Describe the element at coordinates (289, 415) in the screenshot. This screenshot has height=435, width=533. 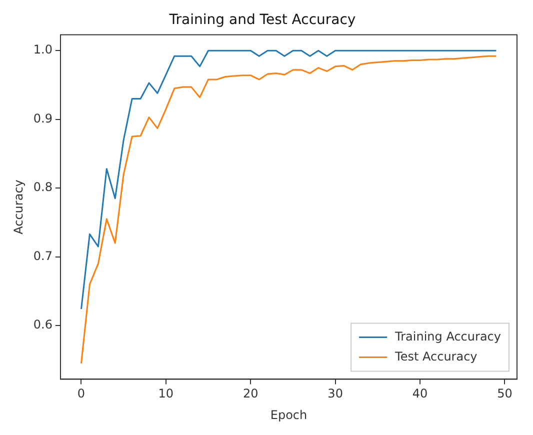
I see `x-axis-title: Epoch` at that location.